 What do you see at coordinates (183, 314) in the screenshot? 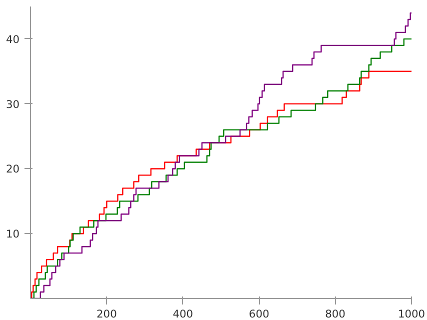
I see `x-tick-label: 400` at bounding box center [183, 314].